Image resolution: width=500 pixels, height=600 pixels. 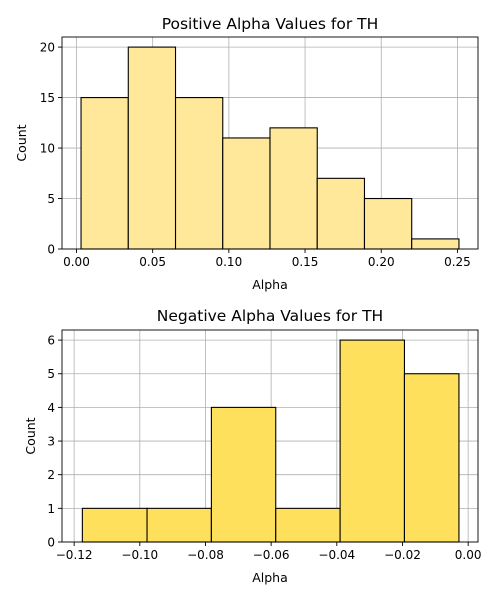 I want to click on y-tick-label: 6, so click(x=51, y=341).